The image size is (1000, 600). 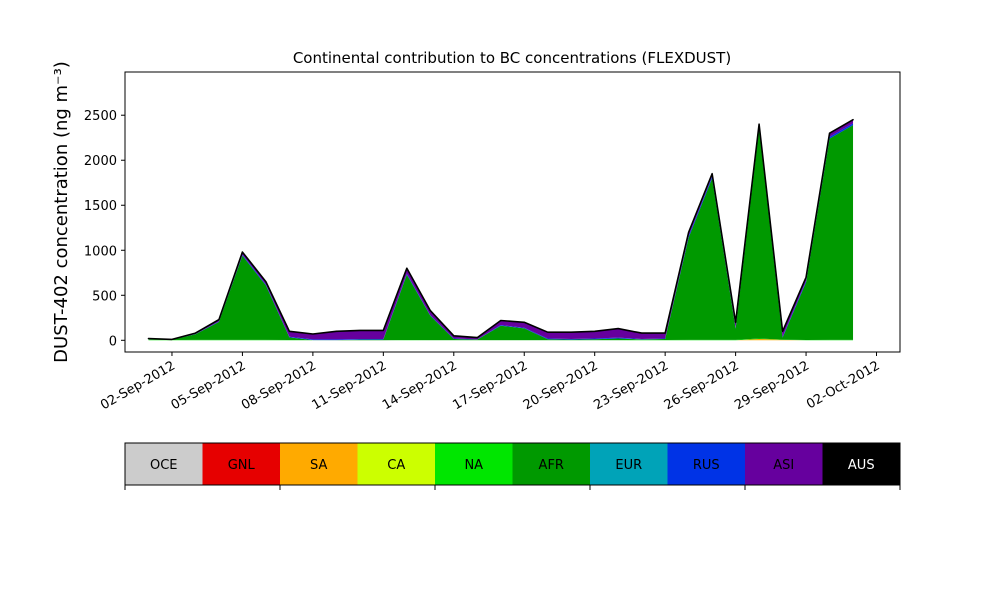 I want to click on x-tick-label: 20-Sep-2012, so click(x=561, y=385).